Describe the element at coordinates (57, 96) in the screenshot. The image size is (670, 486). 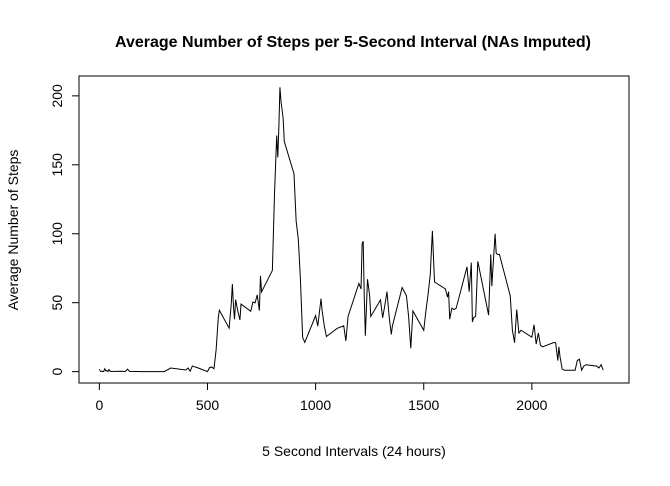
I see `y-tick-label: 200` at that location.